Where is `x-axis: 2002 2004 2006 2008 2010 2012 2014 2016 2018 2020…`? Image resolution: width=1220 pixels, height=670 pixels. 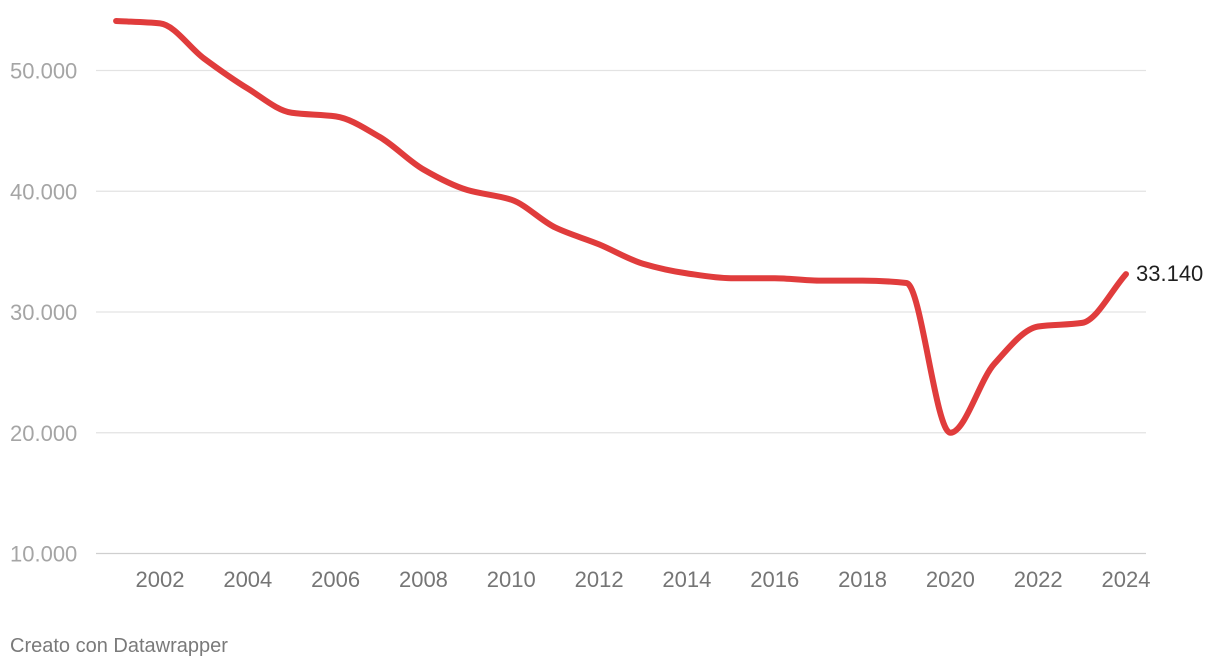 x-axis: 2002 2004 2006 2008 2010 2012 2014 2016 2018 2020… is located at coordinates (643, 579).